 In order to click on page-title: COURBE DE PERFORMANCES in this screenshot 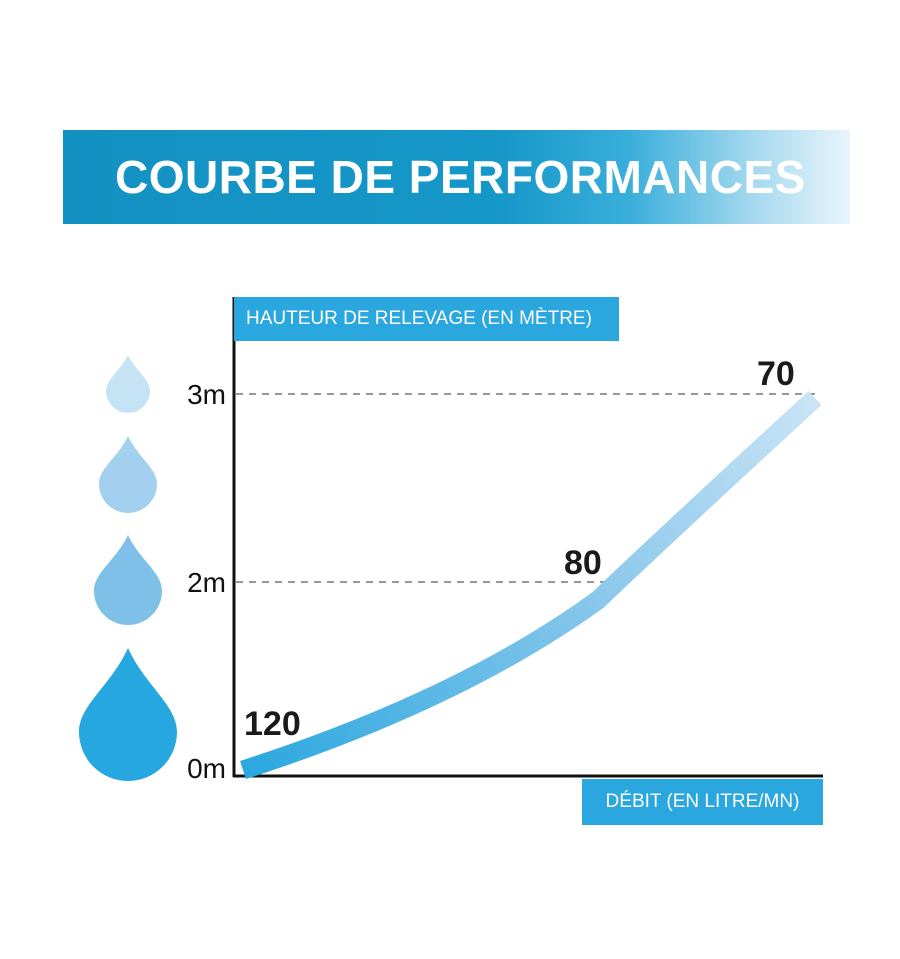, I will do `click(460, 177)`.